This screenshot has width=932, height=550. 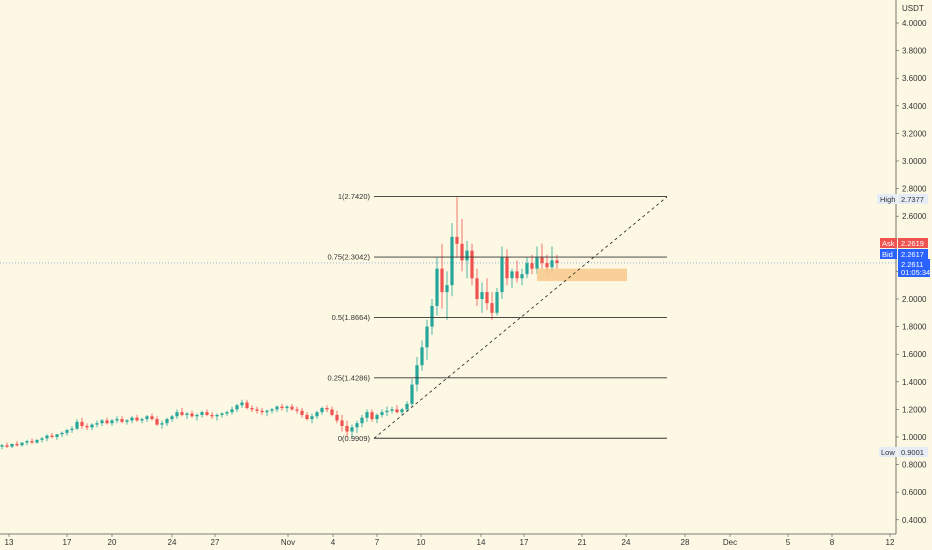 I want to click on ask-badge-label-bg, so click(x=888, y=243).